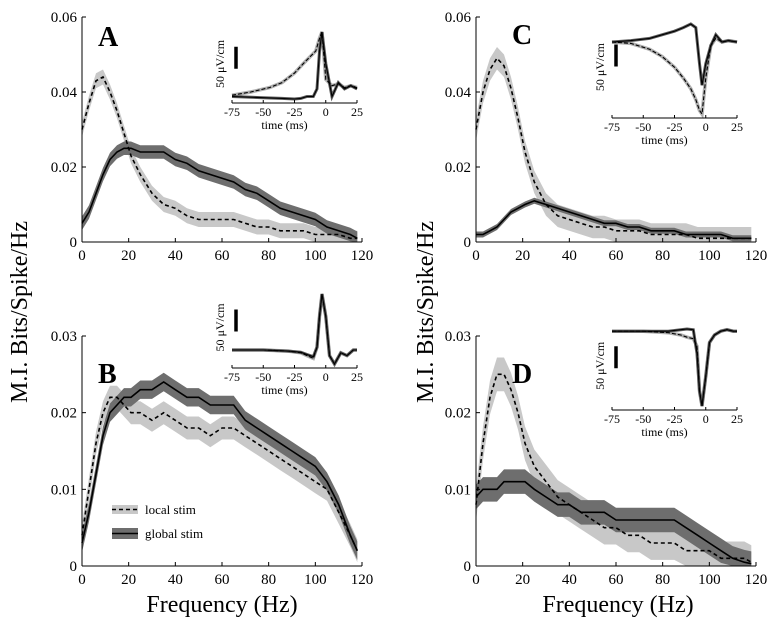 Image resolution: width=773 pixels, height=626 pixels. What do you see at coordinates (284, 125) in the screenshot?
I see `inset-xlabel-a: time (ms)` at bounding box center [284, 125].